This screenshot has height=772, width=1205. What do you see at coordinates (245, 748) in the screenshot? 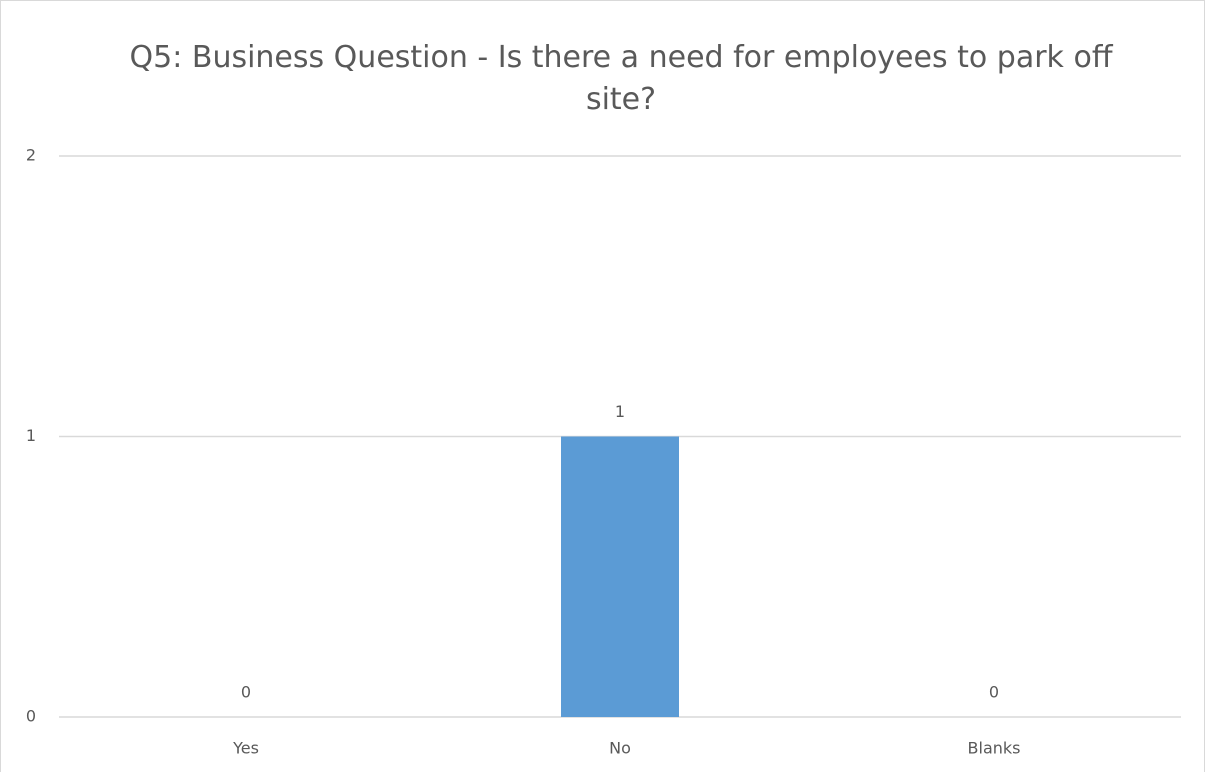
I see `x-tick-label: Yes` at bounding box center [245, 748].